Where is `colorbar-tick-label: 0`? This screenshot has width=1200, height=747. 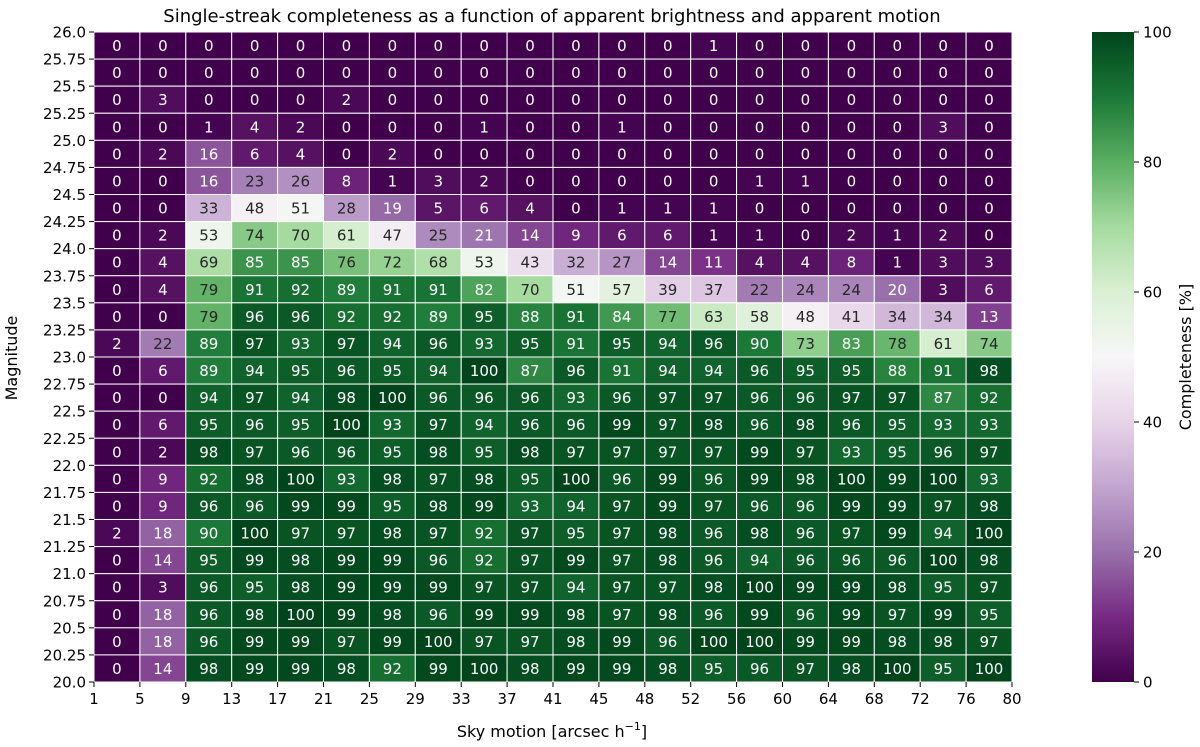 colorbar-tick-label: 0 is located at coordinates (1148, 683).